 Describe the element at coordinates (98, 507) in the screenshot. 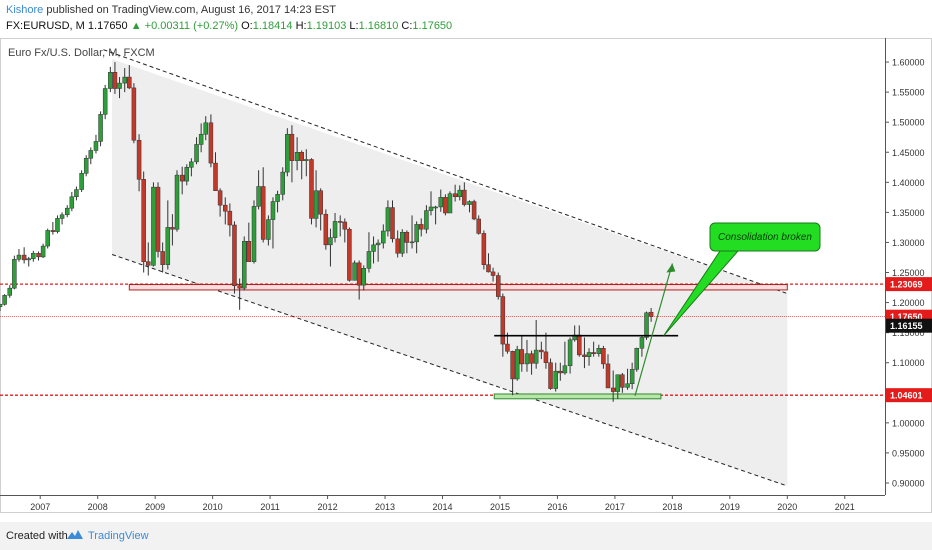

I see `x-tick-label: 2008` at that location.